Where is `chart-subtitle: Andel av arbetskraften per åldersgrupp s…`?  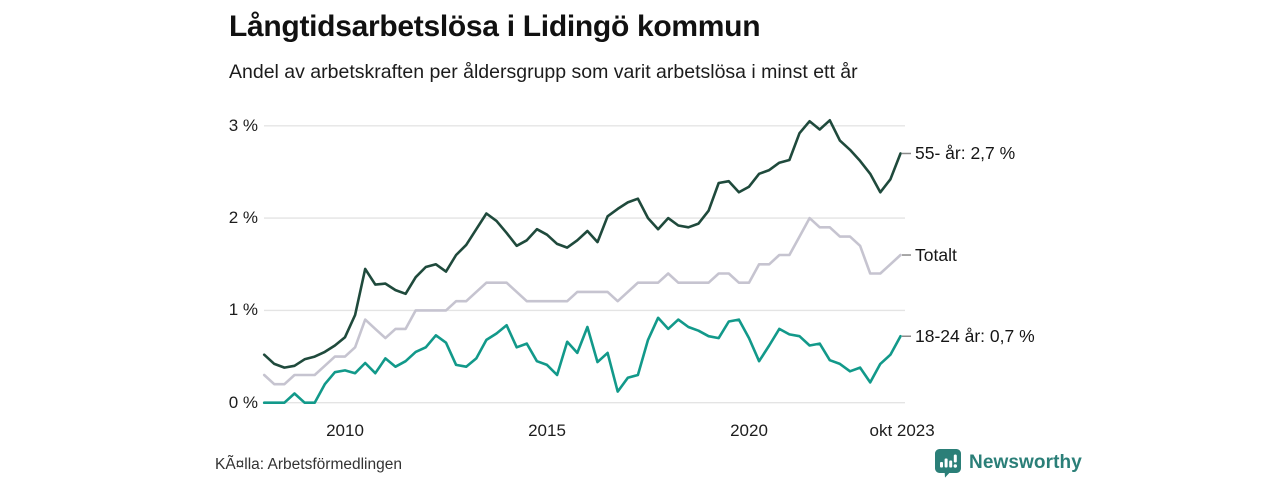 chart-subtitle: Andel av arbetskraften per åldersgrupp s… is located at coordinates (543, 72).